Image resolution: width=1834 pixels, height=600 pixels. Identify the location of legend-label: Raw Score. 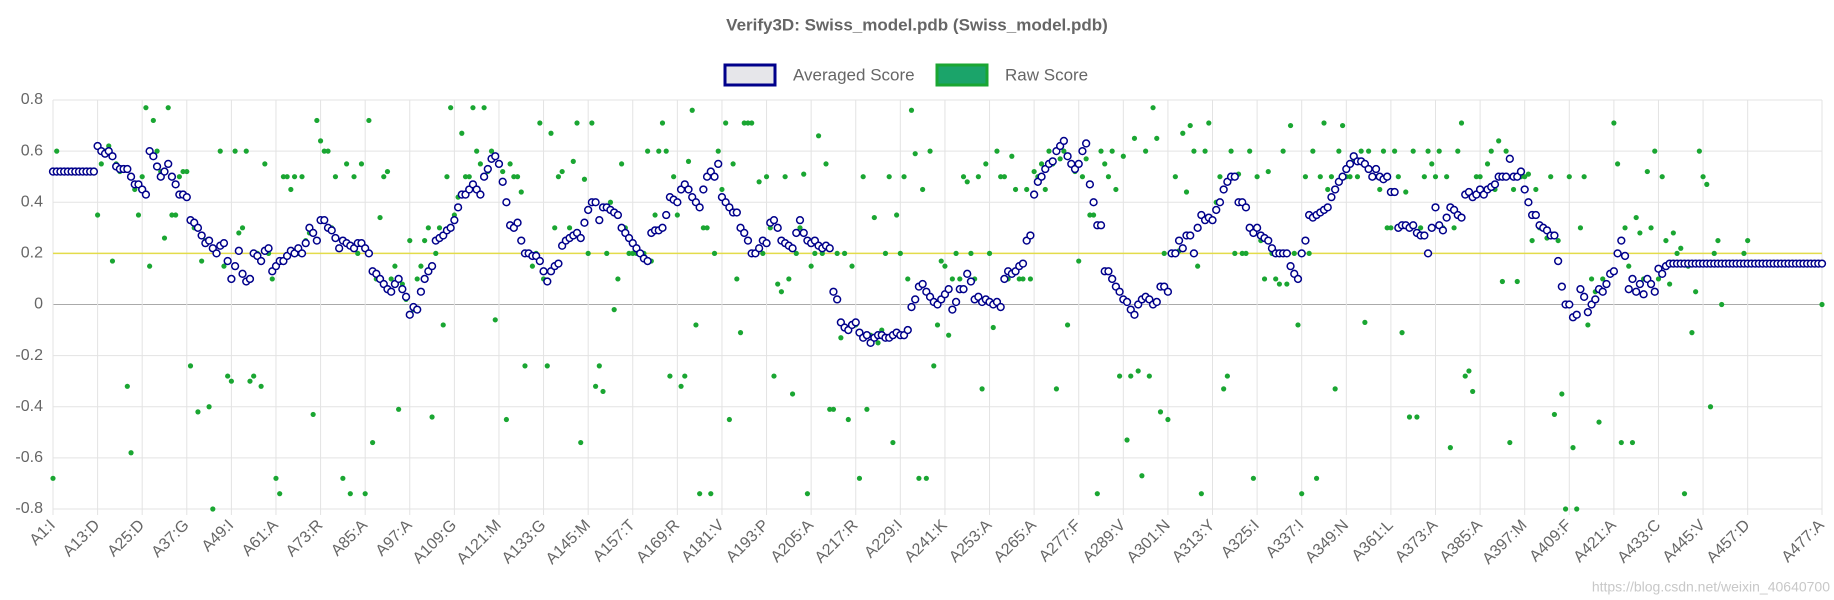
(1046, 74).